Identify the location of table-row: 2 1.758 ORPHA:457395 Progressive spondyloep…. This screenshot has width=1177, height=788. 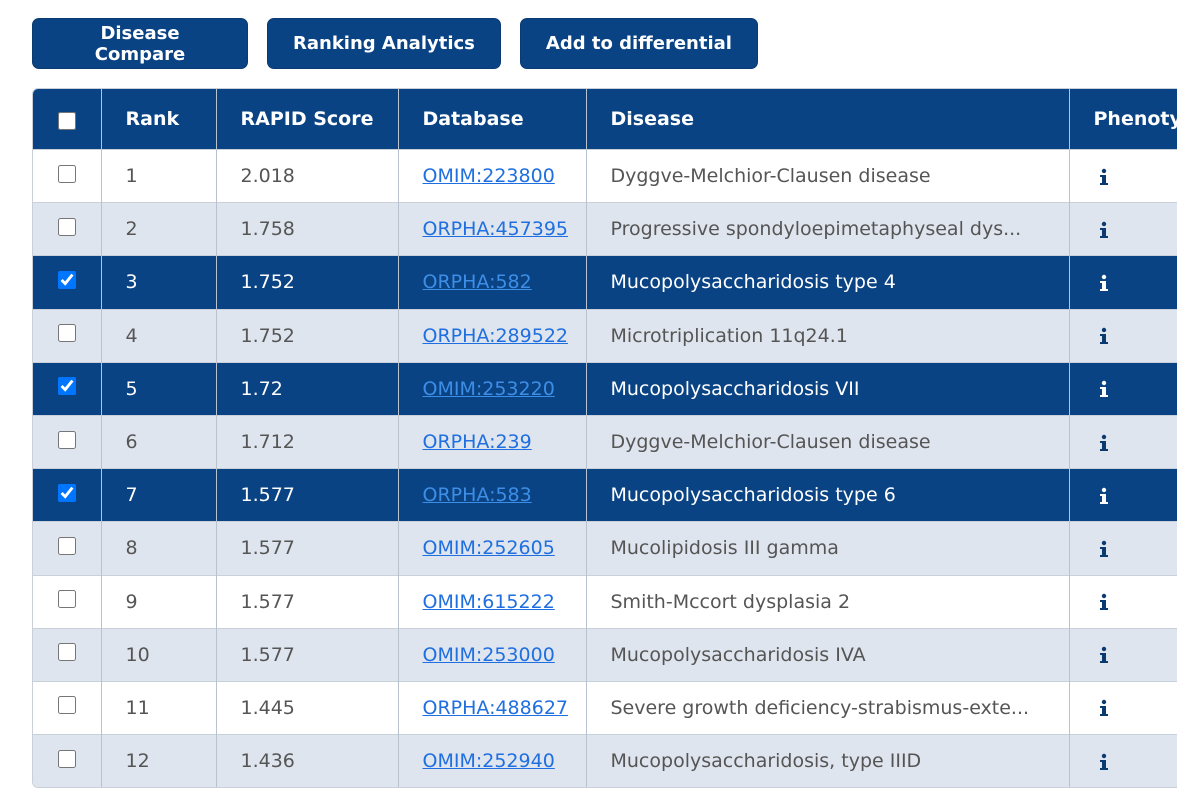
(605, 229).